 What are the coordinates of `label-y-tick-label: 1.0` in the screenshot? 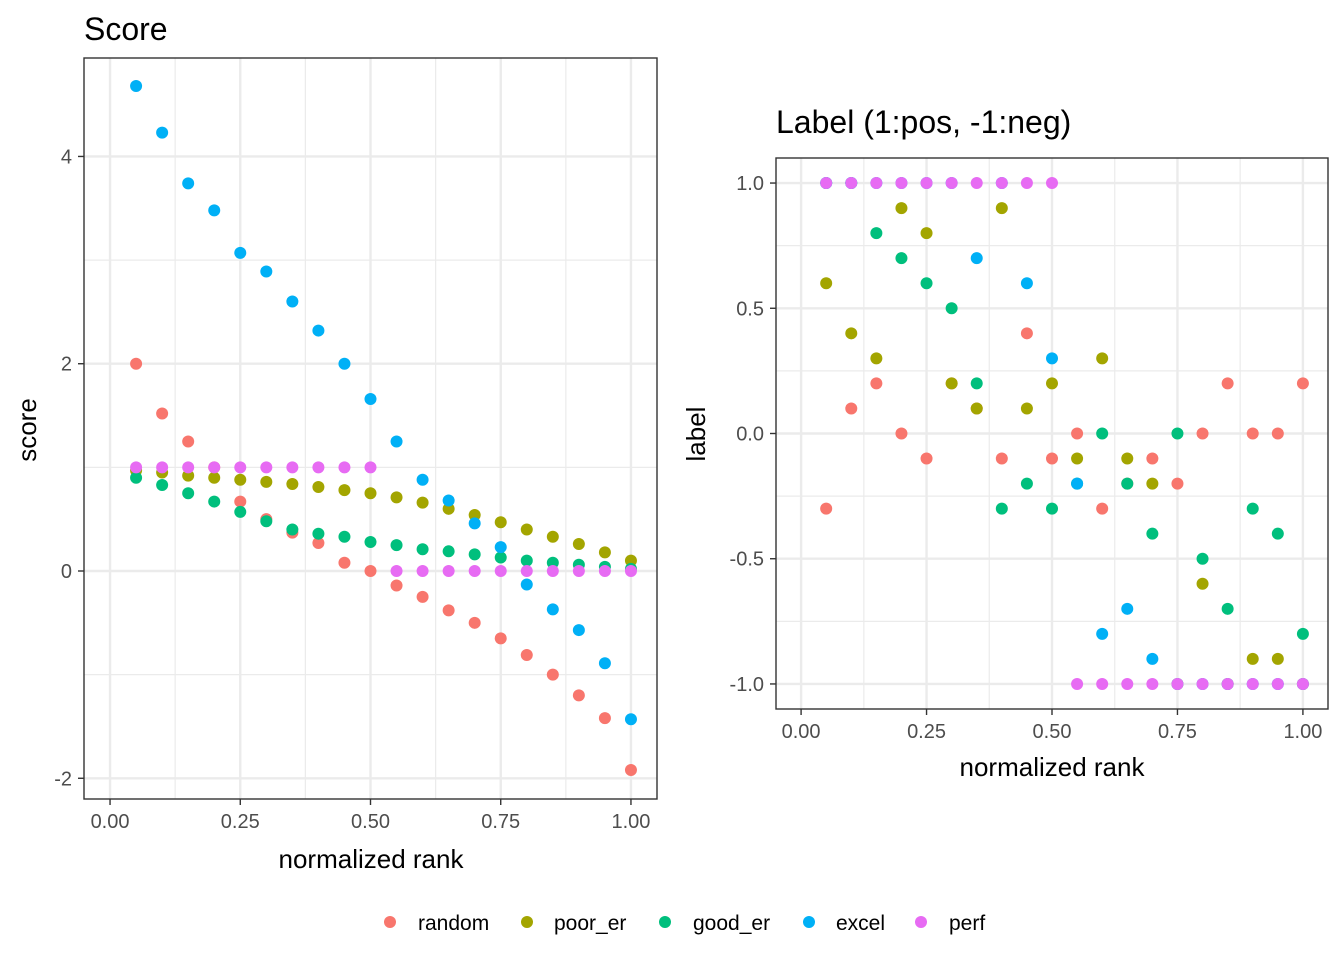 It's located at (750, 184).